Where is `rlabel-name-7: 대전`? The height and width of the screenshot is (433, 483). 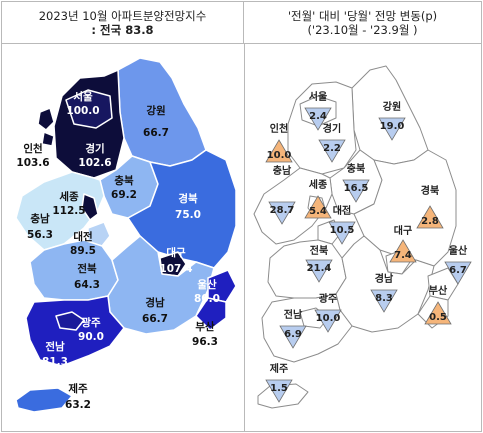
rlabel-name-7: 대전 is located at coordinates (342, 210).